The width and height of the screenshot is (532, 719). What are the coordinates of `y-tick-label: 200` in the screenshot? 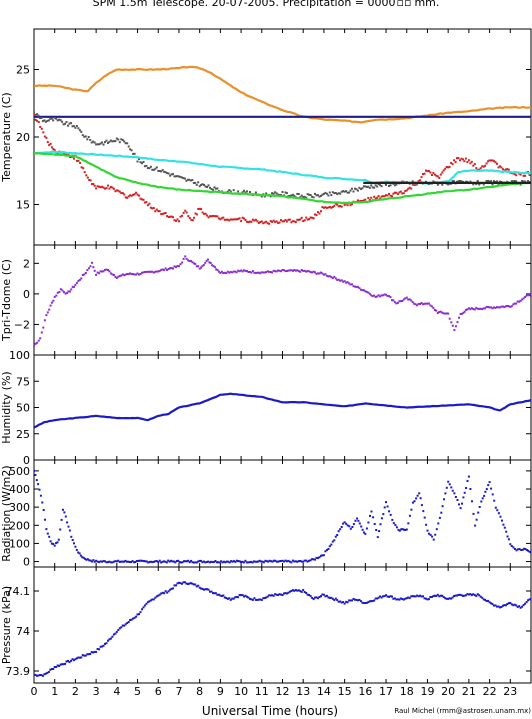 It's located at (19, 525).